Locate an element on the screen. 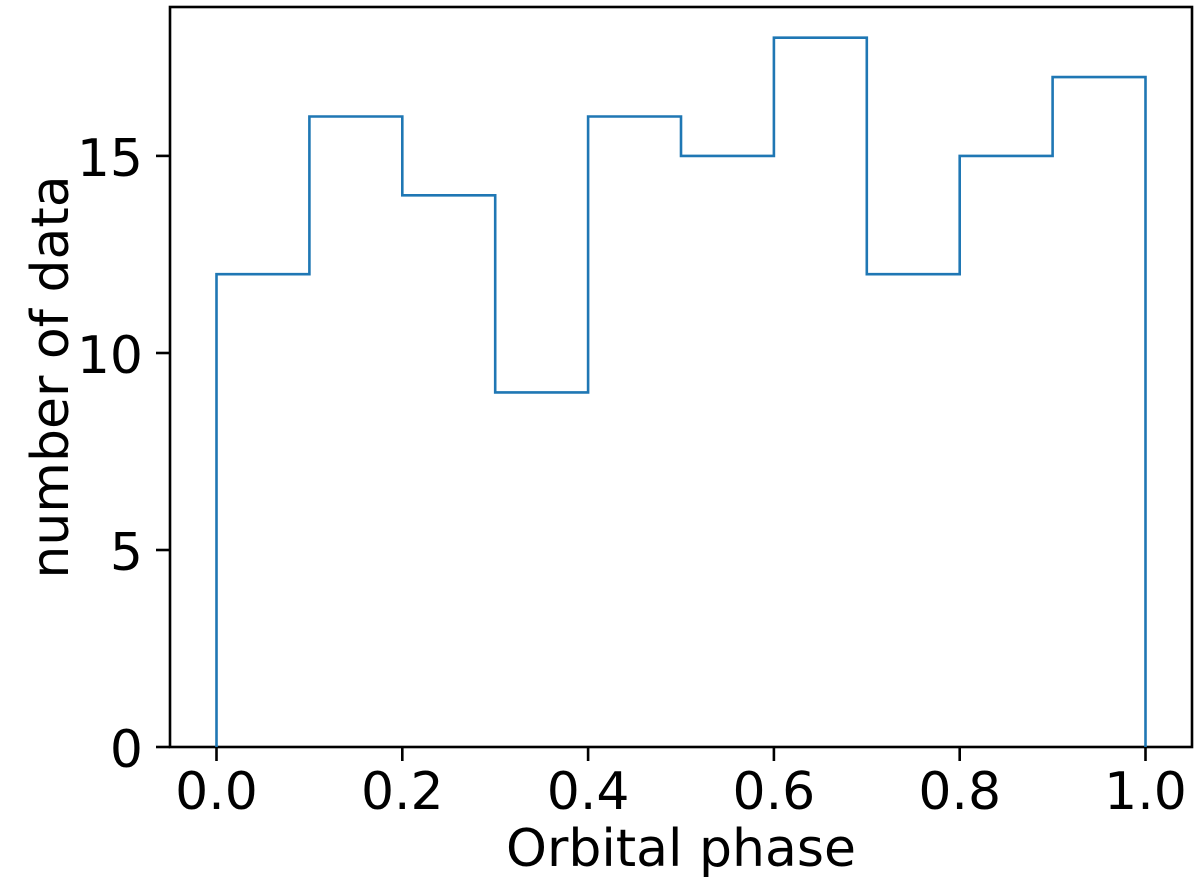  x-tick-label: 0.0 is located at coordinates (216, 792).